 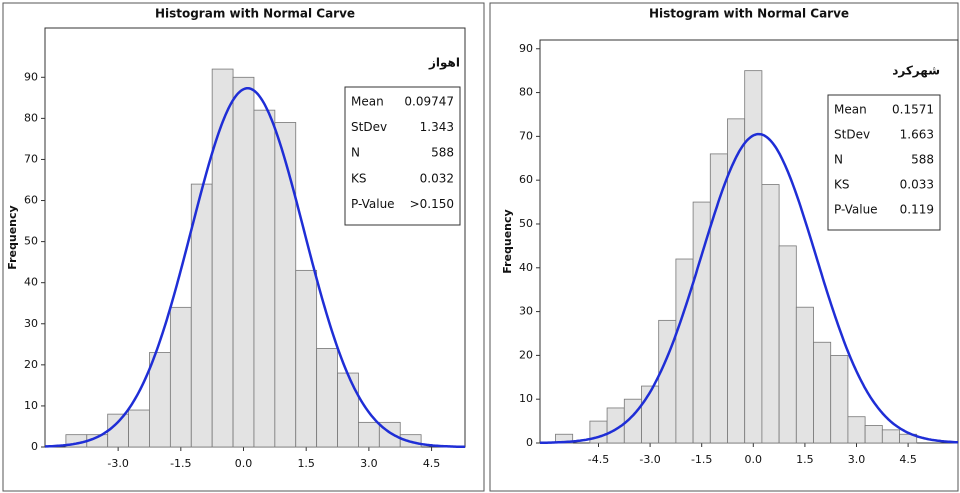 What do you see at coordinates (437, 127) in the screenshot?
I see `stat-value: 1.343` at bounding box center [437, 127].